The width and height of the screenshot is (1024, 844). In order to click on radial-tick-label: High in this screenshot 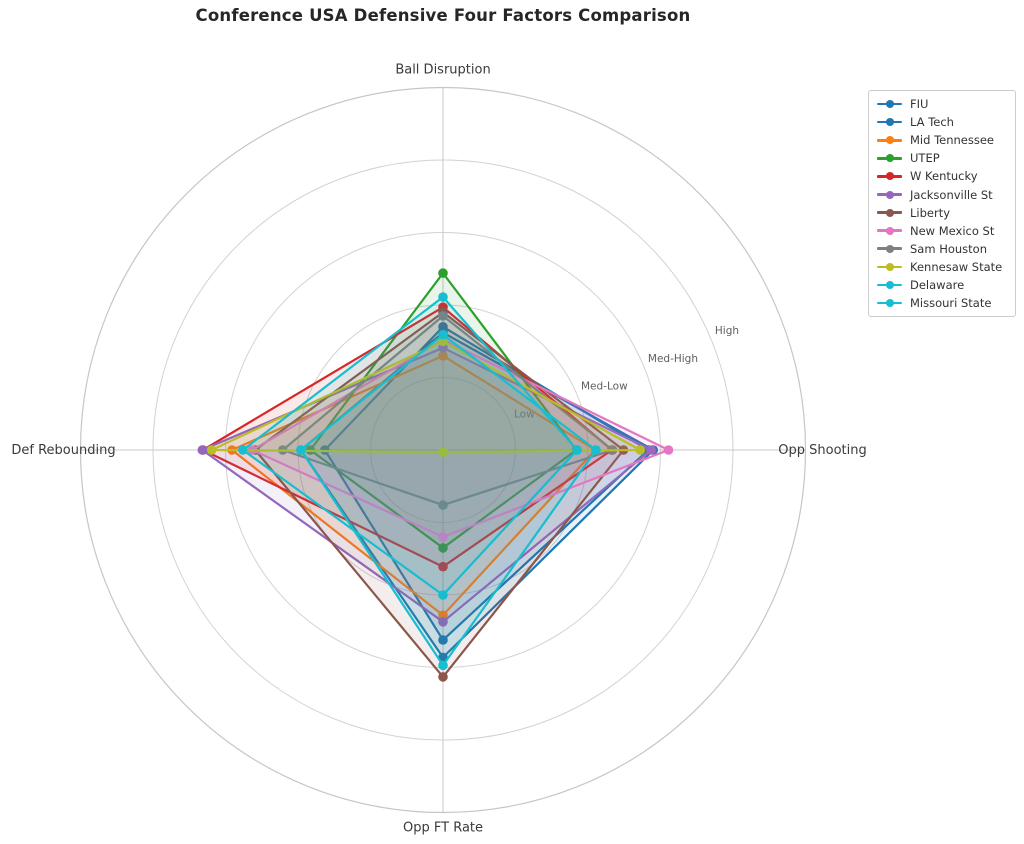, I will do `click(727, 331)`.